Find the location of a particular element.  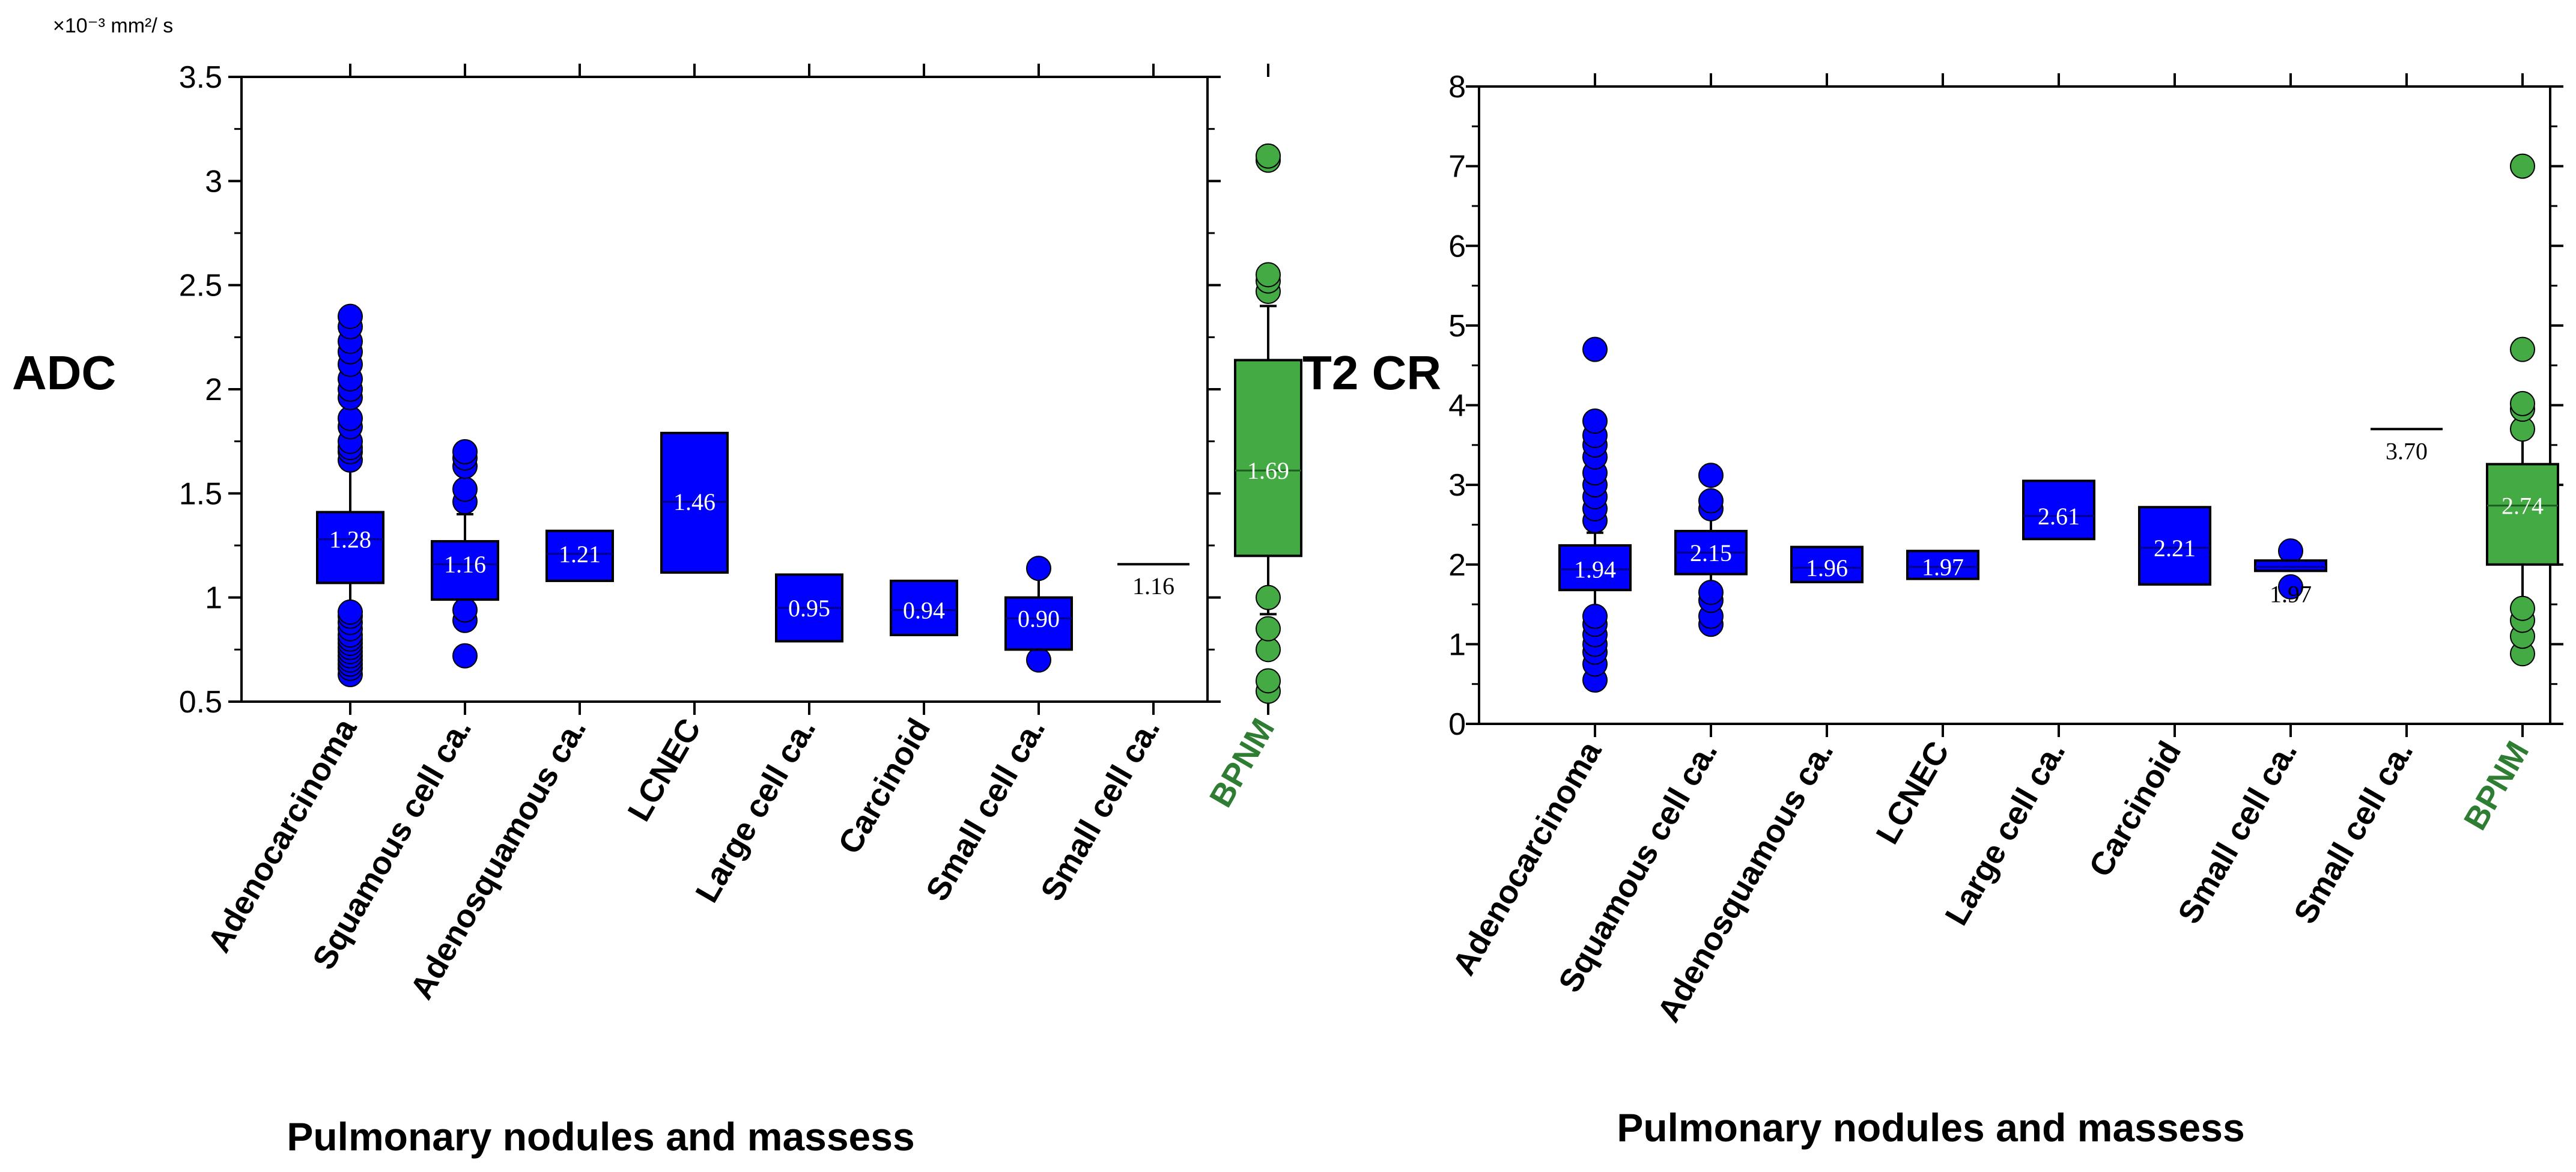

t2cr-category-label: Carcinoid is located at coordinates (2135, 809).